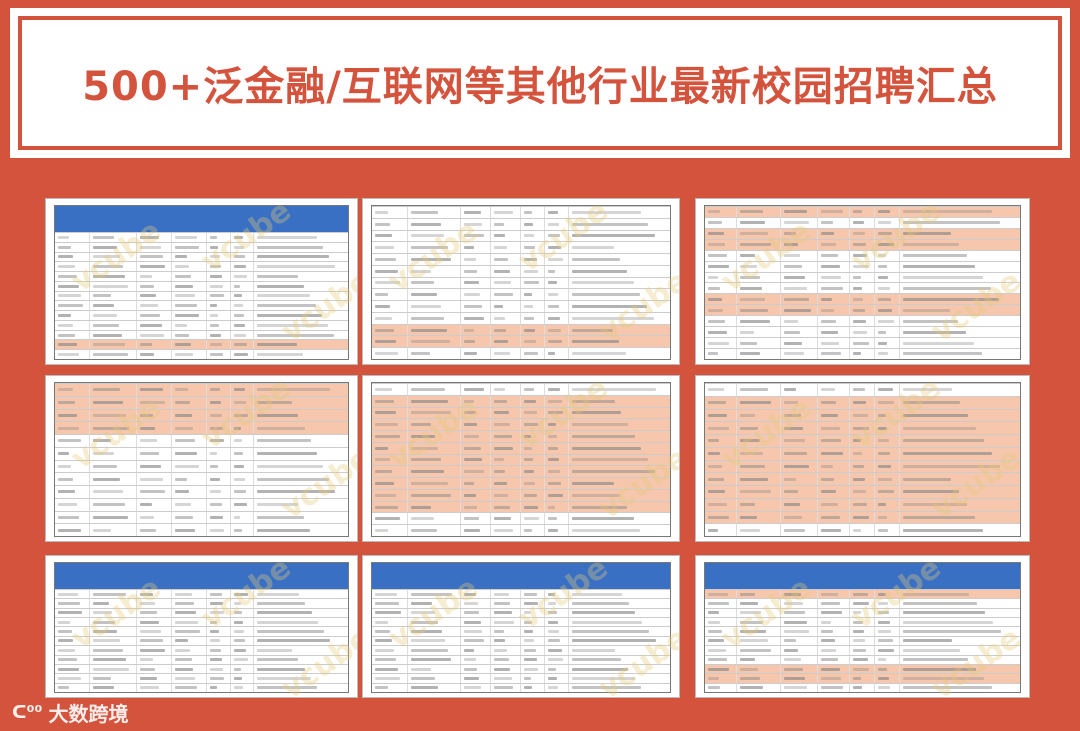 Image resolution: width=1080 pixels, height=731 pixels. What do you see at coordinates (27, 712) in the screenshot?
I see `logo-icon: ᑕ⁰⁰` at bounding box center [27, 712].